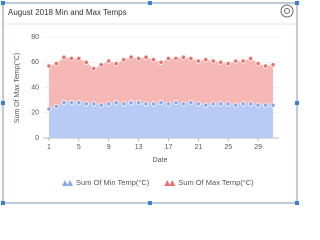  What do you see at coordinates (161, 120) in the screenshot?
I see `area` at bounding box center [161, 120].